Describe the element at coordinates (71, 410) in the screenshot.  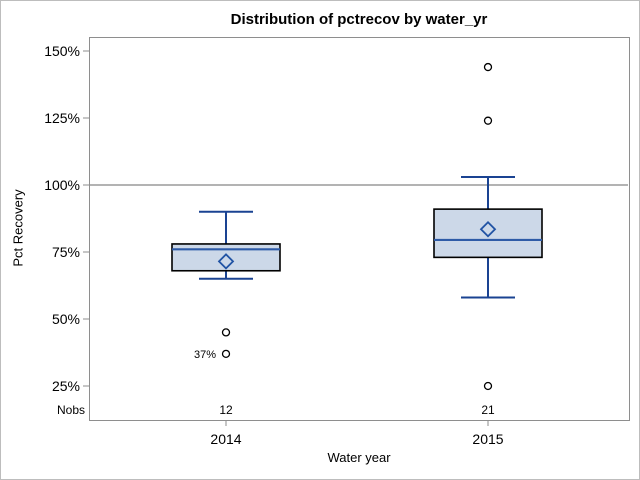
I see `nobs-label: Nobs` at that location.